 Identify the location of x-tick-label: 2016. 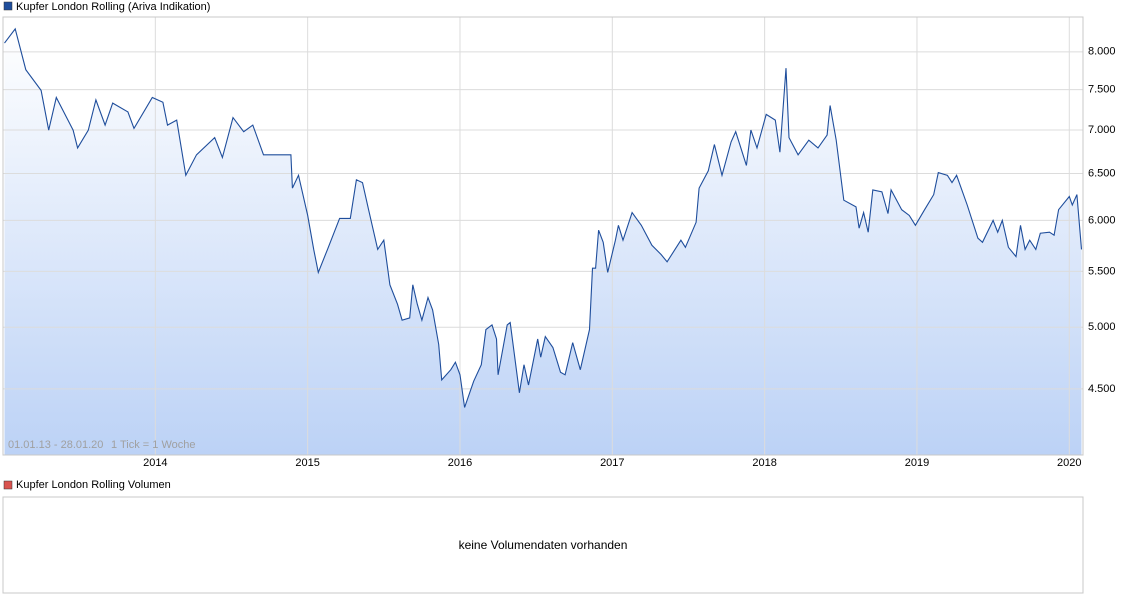
(460, 463).